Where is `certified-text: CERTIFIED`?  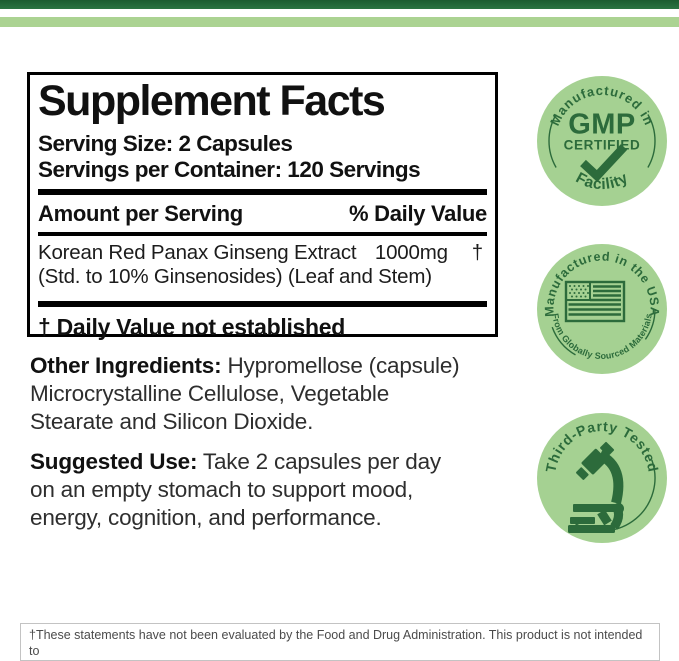 certified-text: CERTIFIED is located at coordinates (602, 145).